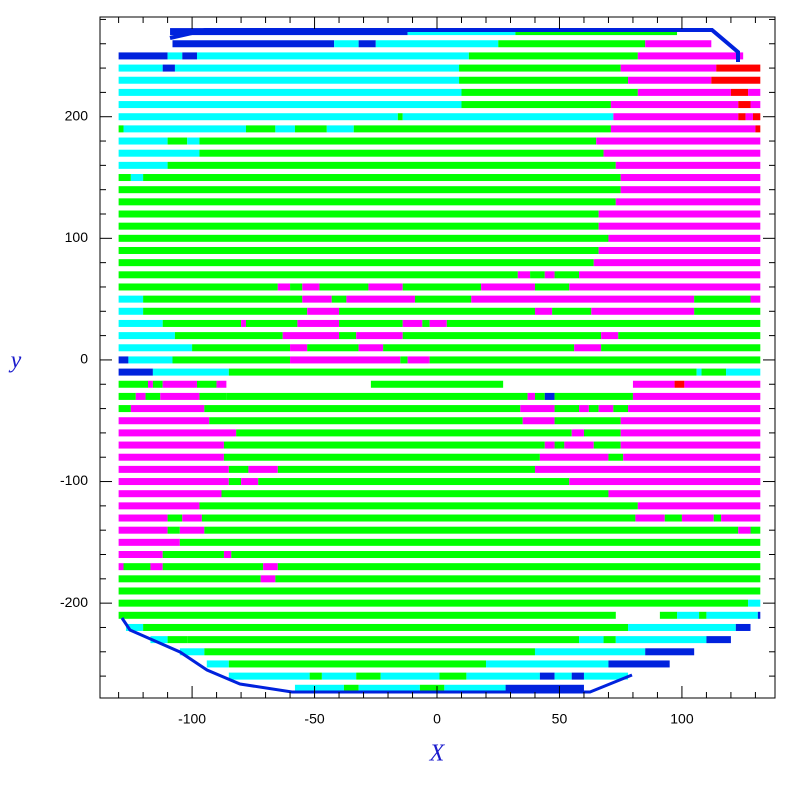 This screenshot has height=797, width=797. What do you see at coordinates (84, 359) in the screenshot?
I see `y-tick-label: 0` at bounding box center [84, 359].